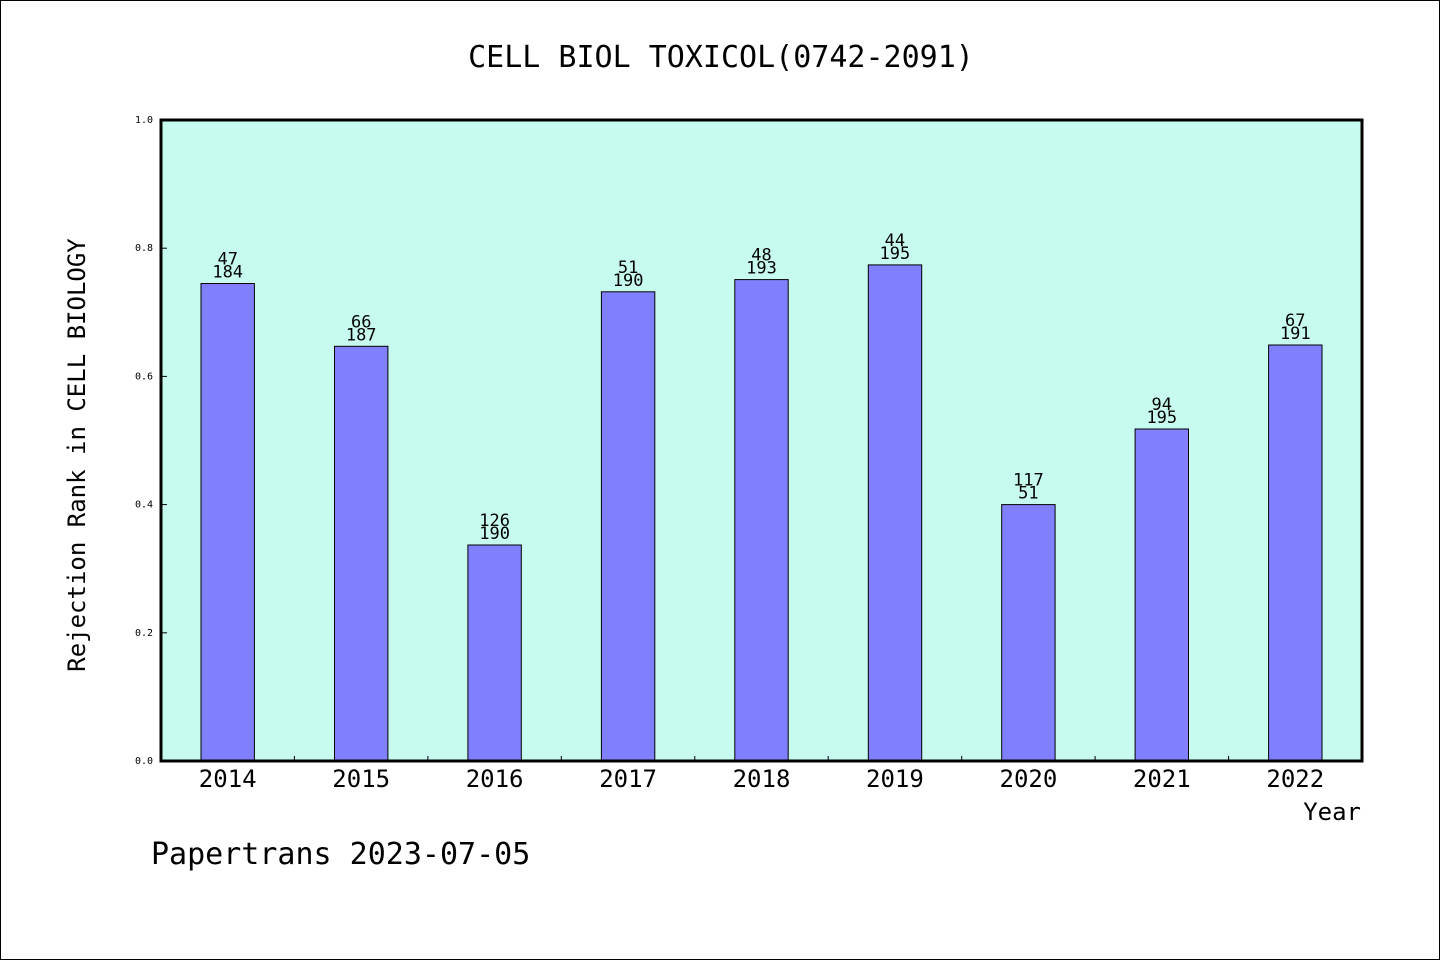 The height and width of the screenshot is (960, 1440). I want to click on bar-total-label: 184, so click(227, 273).